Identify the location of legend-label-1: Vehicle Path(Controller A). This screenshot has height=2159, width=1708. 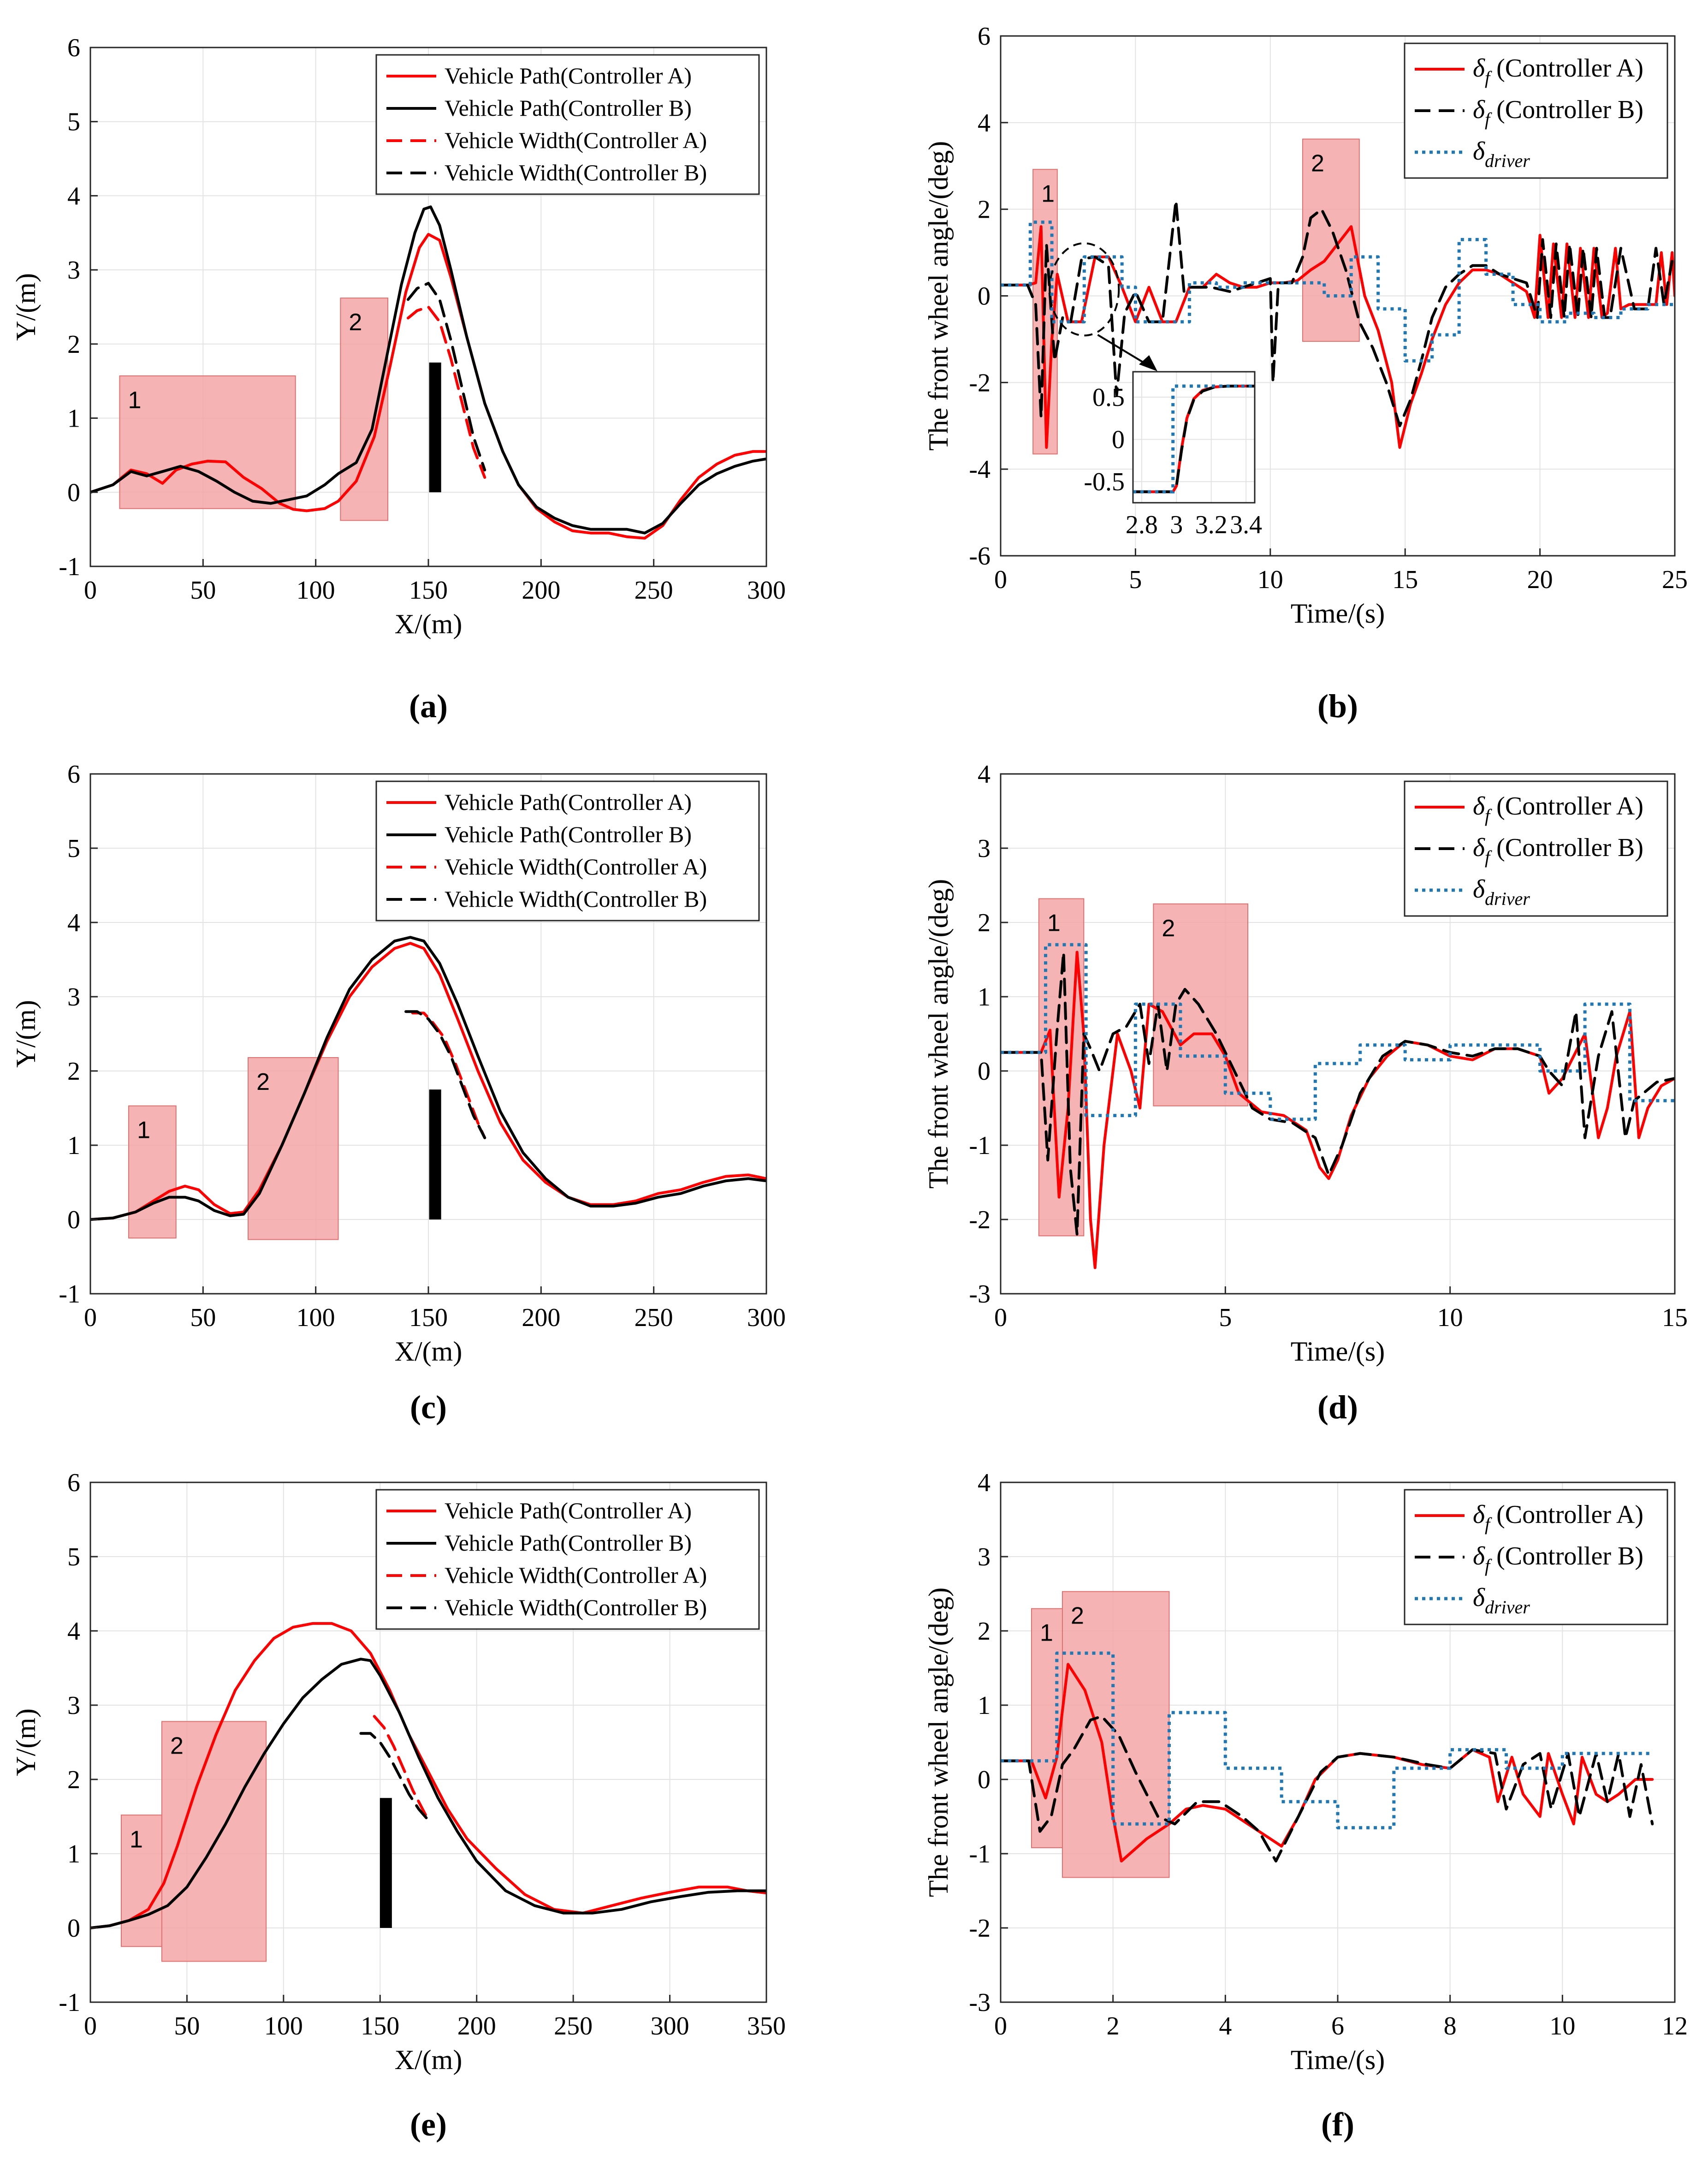
(569, 802).